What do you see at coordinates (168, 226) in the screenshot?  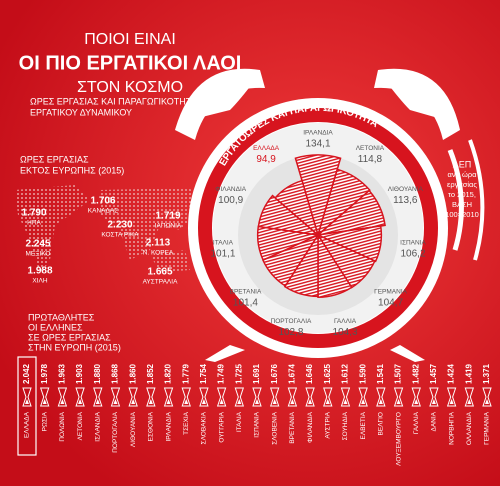 I see `map-country: ΙΑΠΩΝΙΑ` at bounding box center [168, 226].